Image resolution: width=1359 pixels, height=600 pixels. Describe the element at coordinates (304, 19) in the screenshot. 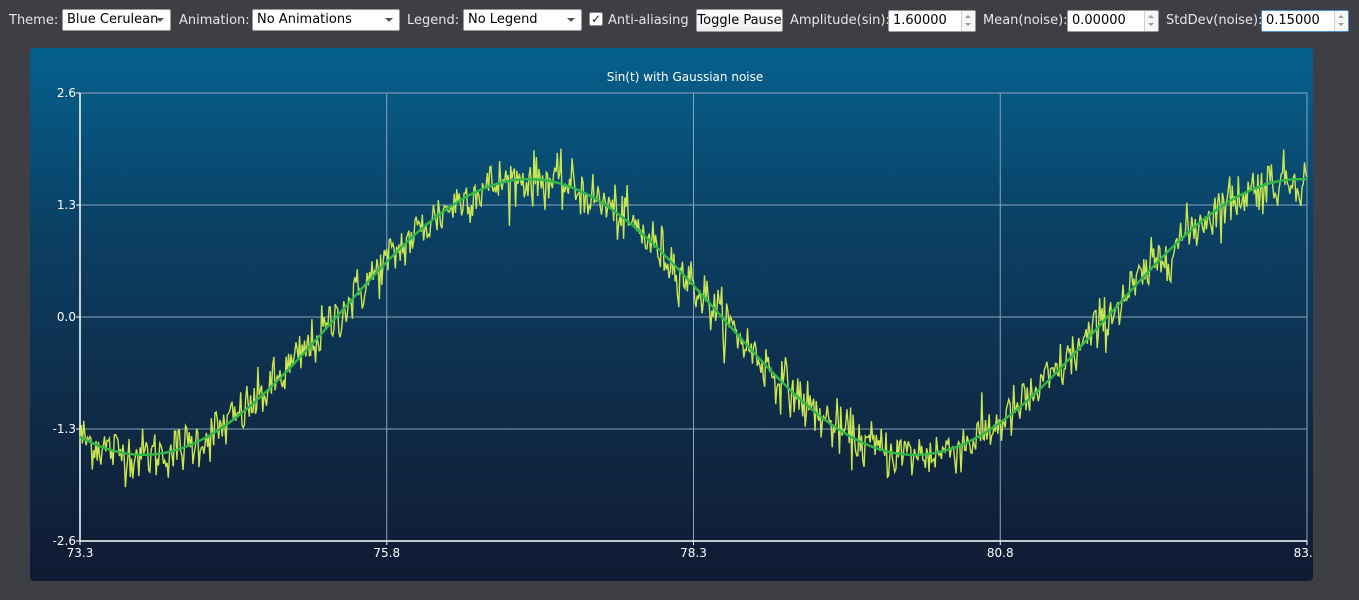

I see `animation-combo-value: No Animations` at that location.